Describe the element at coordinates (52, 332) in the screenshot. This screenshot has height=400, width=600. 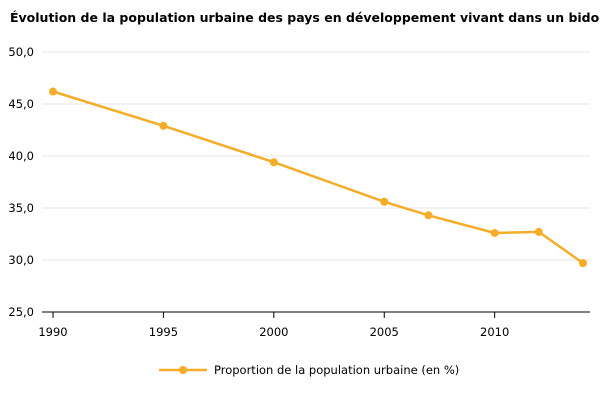
I see `x-tick-label: 1990` at that location.